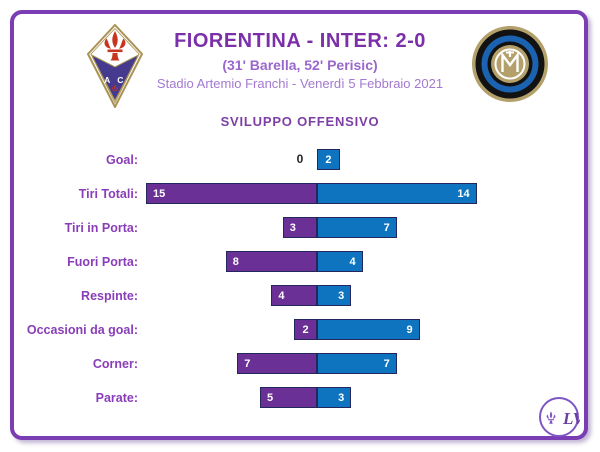  What do you see at coordinates (300, 65) in the screenshot?
I see `match-scorers: (31' Barella, 52' Perisic)` at bounding box center [300, 65].